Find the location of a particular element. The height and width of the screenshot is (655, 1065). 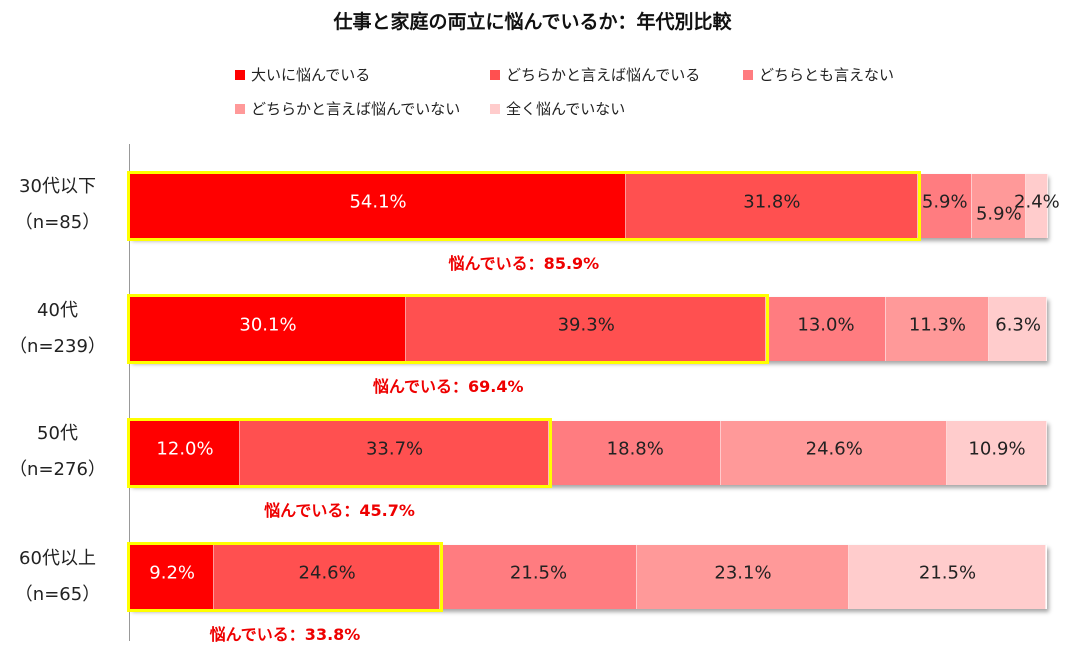

legend-label: 大いに悩んでいる is located at coordinates (311, 75).